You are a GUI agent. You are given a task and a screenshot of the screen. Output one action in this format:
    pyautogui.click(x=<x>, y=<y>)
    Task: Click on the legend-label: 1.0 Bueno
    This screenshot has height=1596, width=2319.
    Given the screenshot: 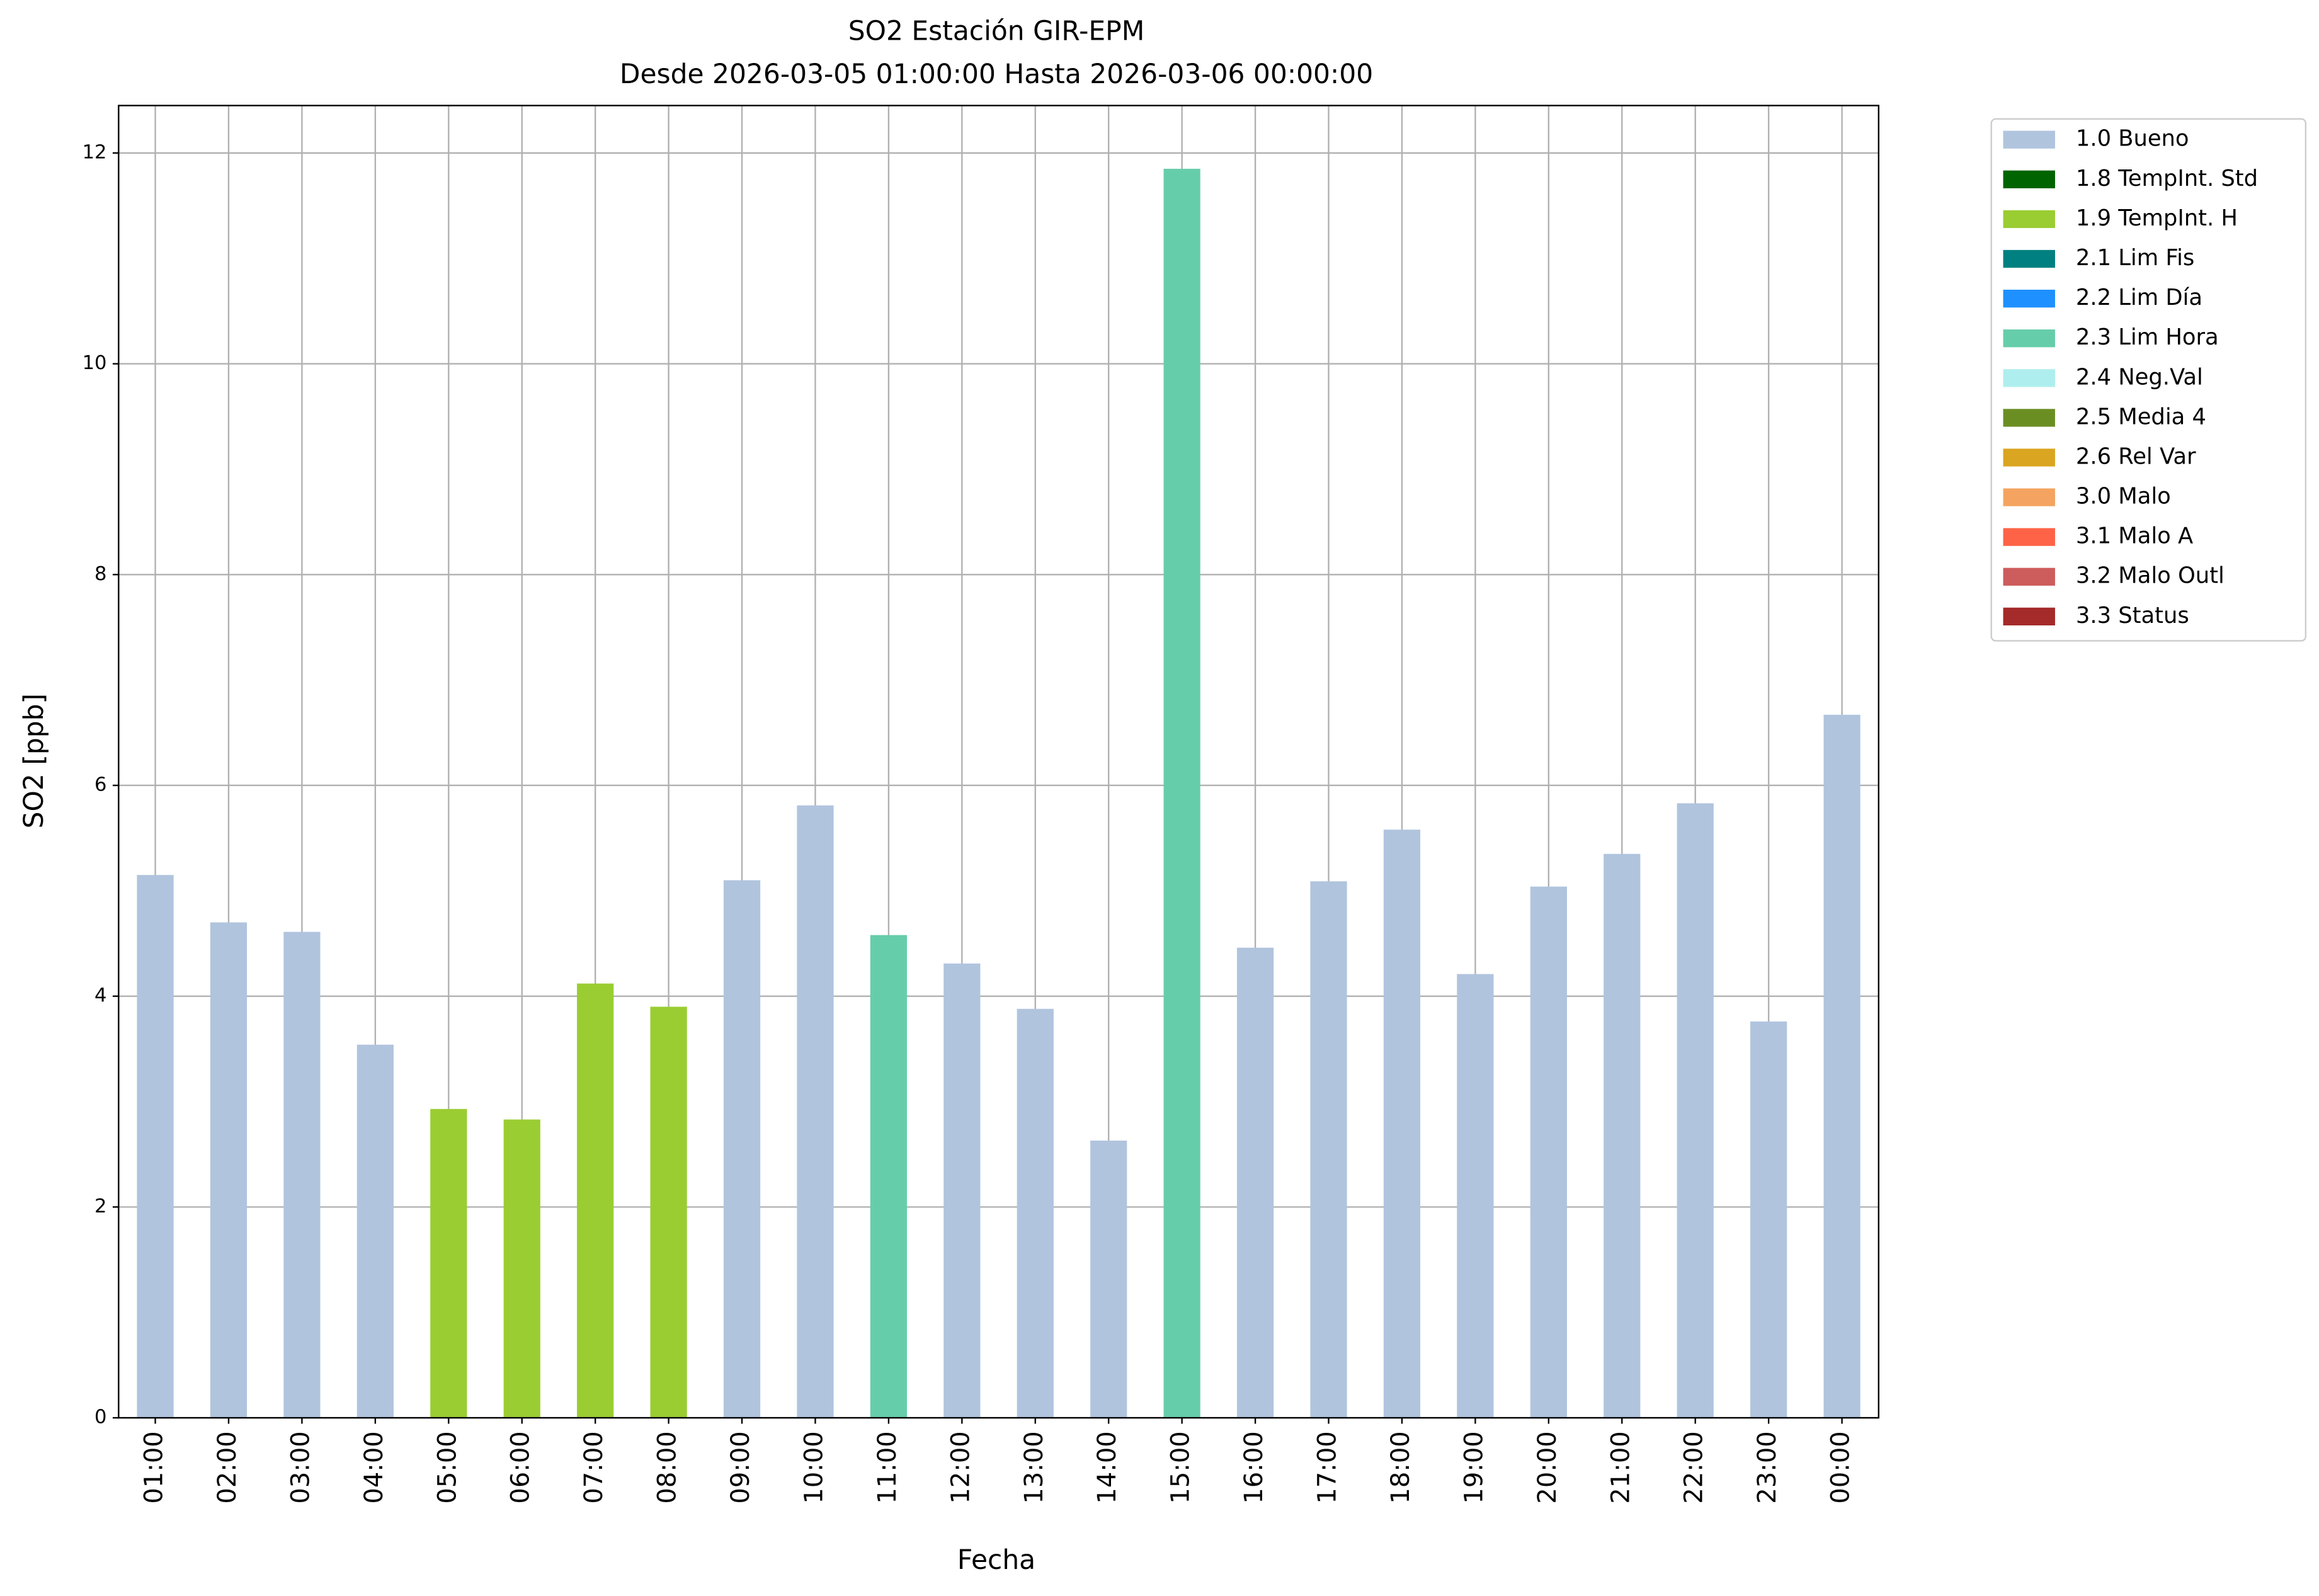 What is the action you would take?
    pyautogui.click(x=2132, y=139)
    